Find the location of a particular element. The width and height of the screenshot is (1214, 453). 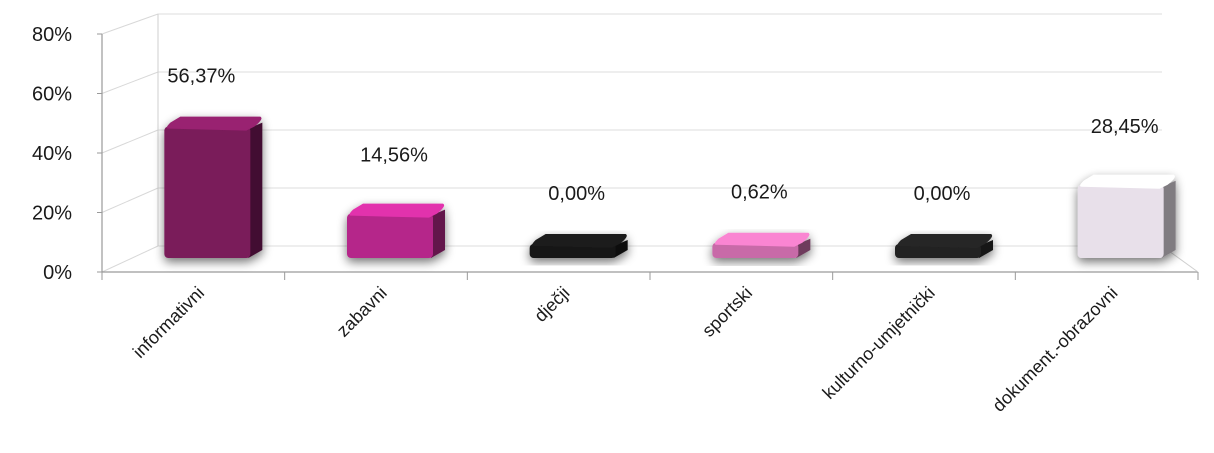

category-label: informativni is located at coordinates (168, 322).